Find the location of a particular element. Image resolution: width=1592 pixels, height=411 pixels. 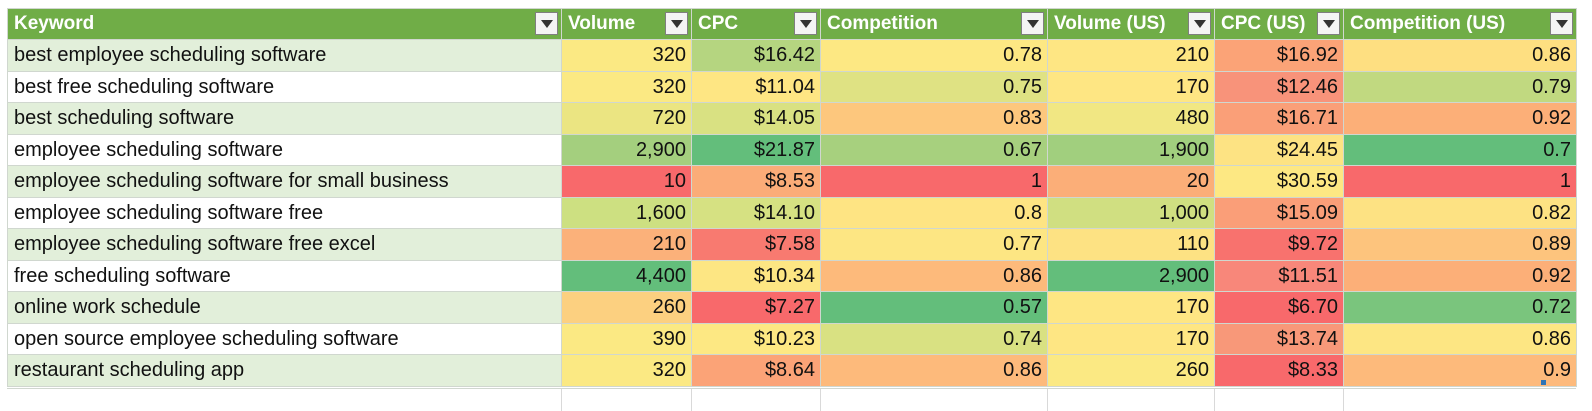

fill-handle is located at coordinates (1543, 382).